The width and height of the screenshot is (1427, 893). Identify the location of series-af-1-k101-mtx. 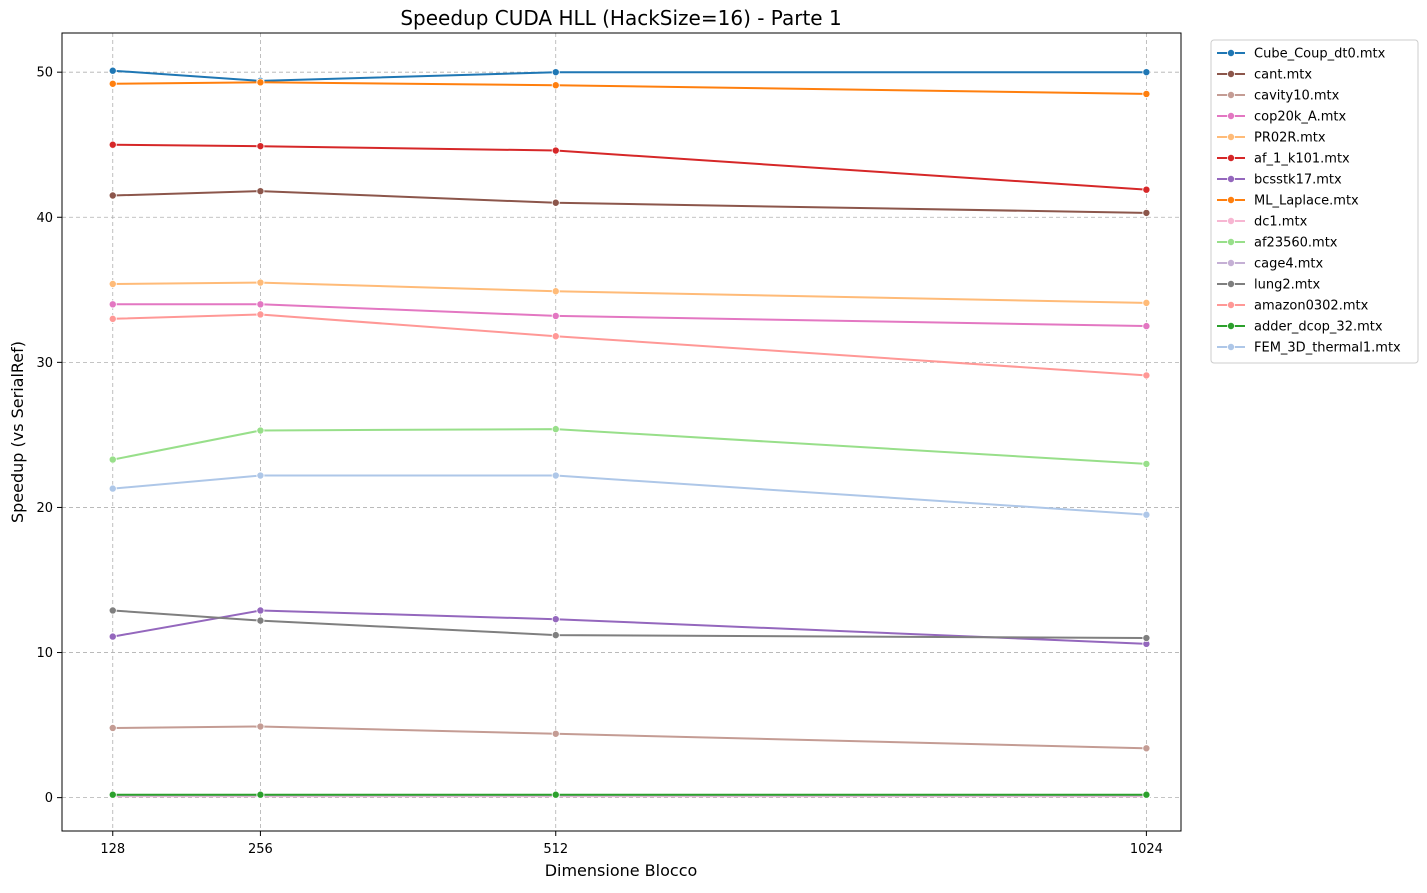
(629, 167).